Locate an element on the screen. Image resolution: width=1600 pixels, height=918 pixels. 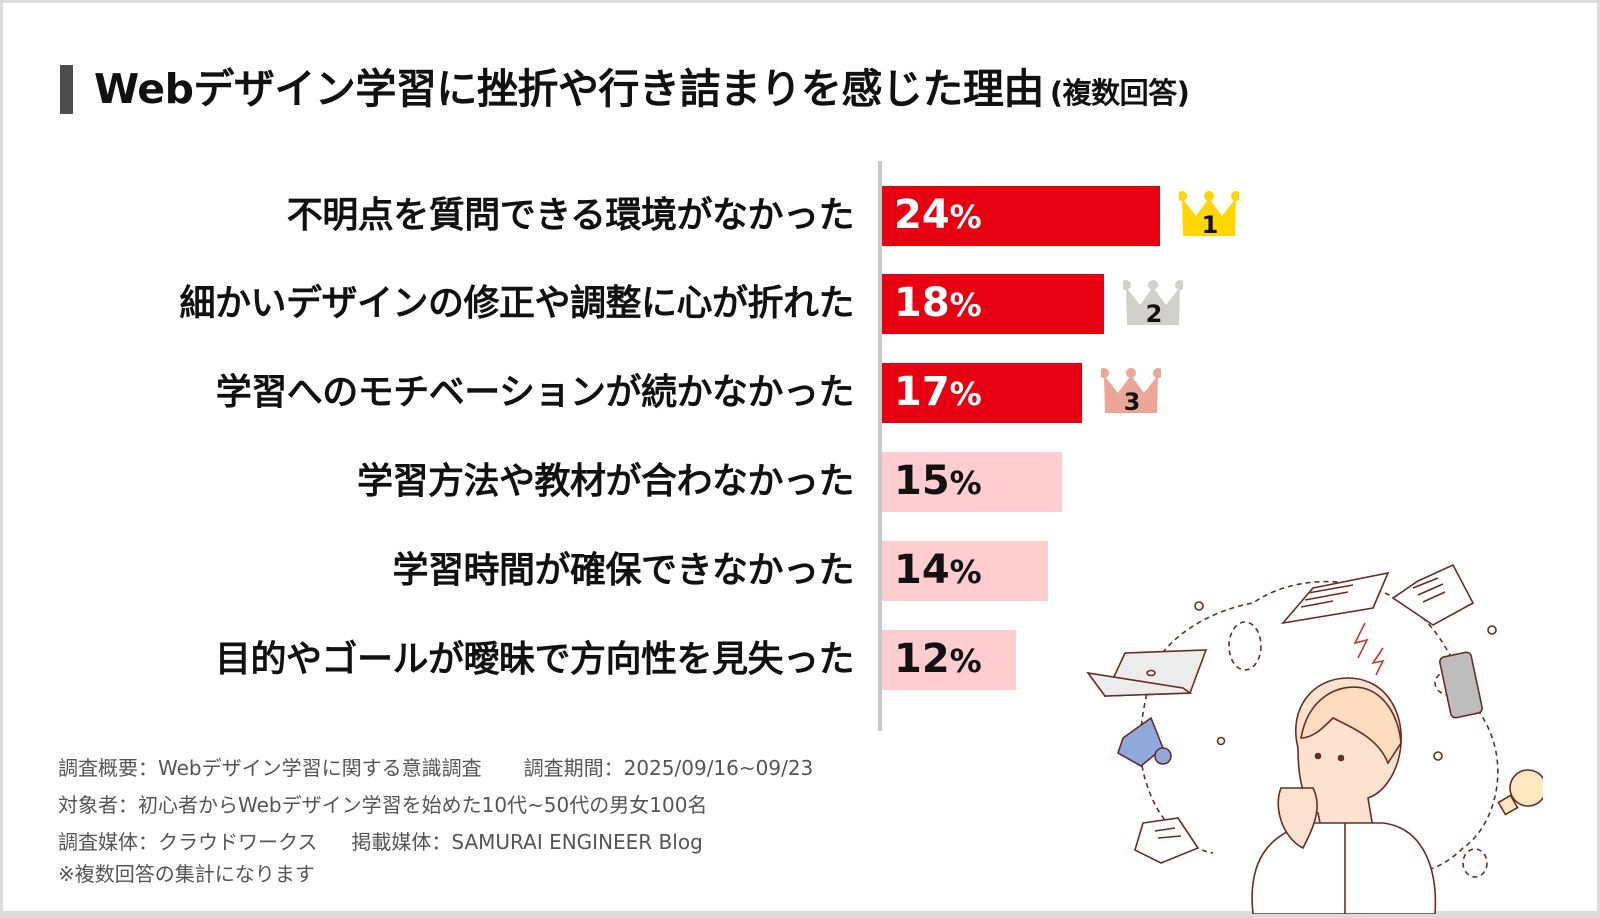
bar-label: 細かいデザインの修正や調整に心が折れた is located at coordinates (516, 303).